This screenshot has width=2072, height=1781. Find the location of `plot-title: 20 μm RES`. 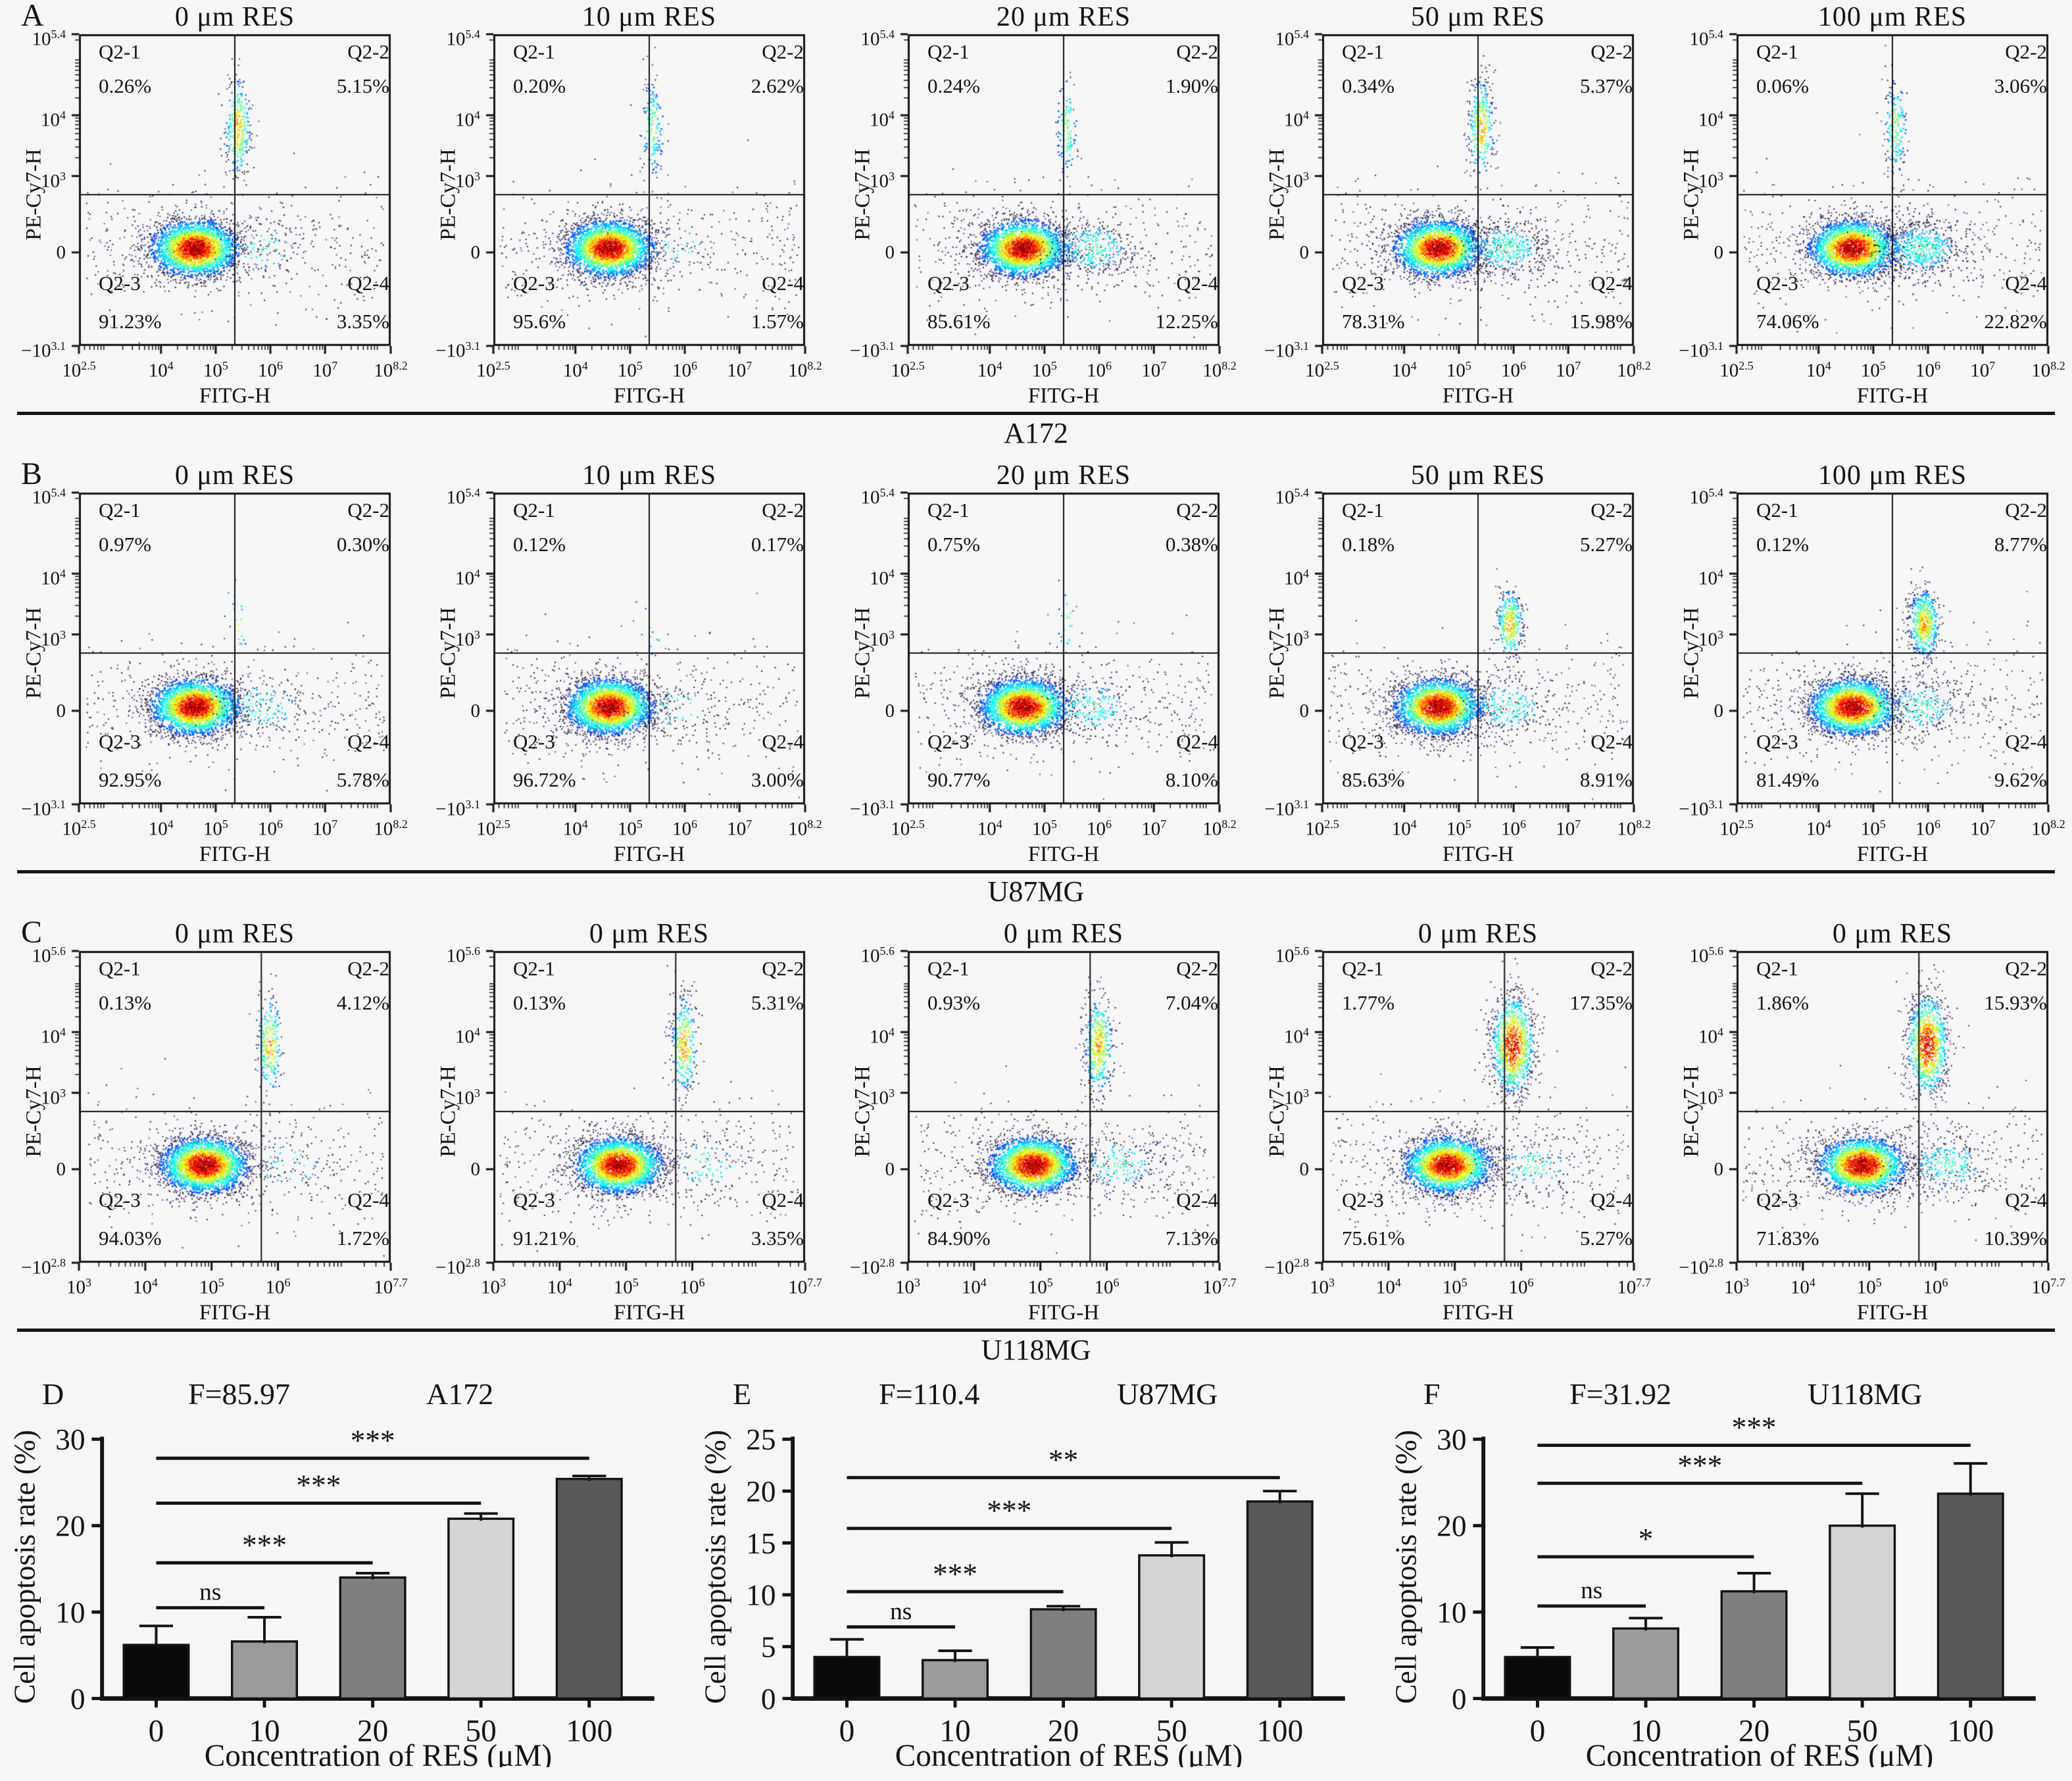

plot-title: 20 μm RES is located at coordinates (1063, 476).